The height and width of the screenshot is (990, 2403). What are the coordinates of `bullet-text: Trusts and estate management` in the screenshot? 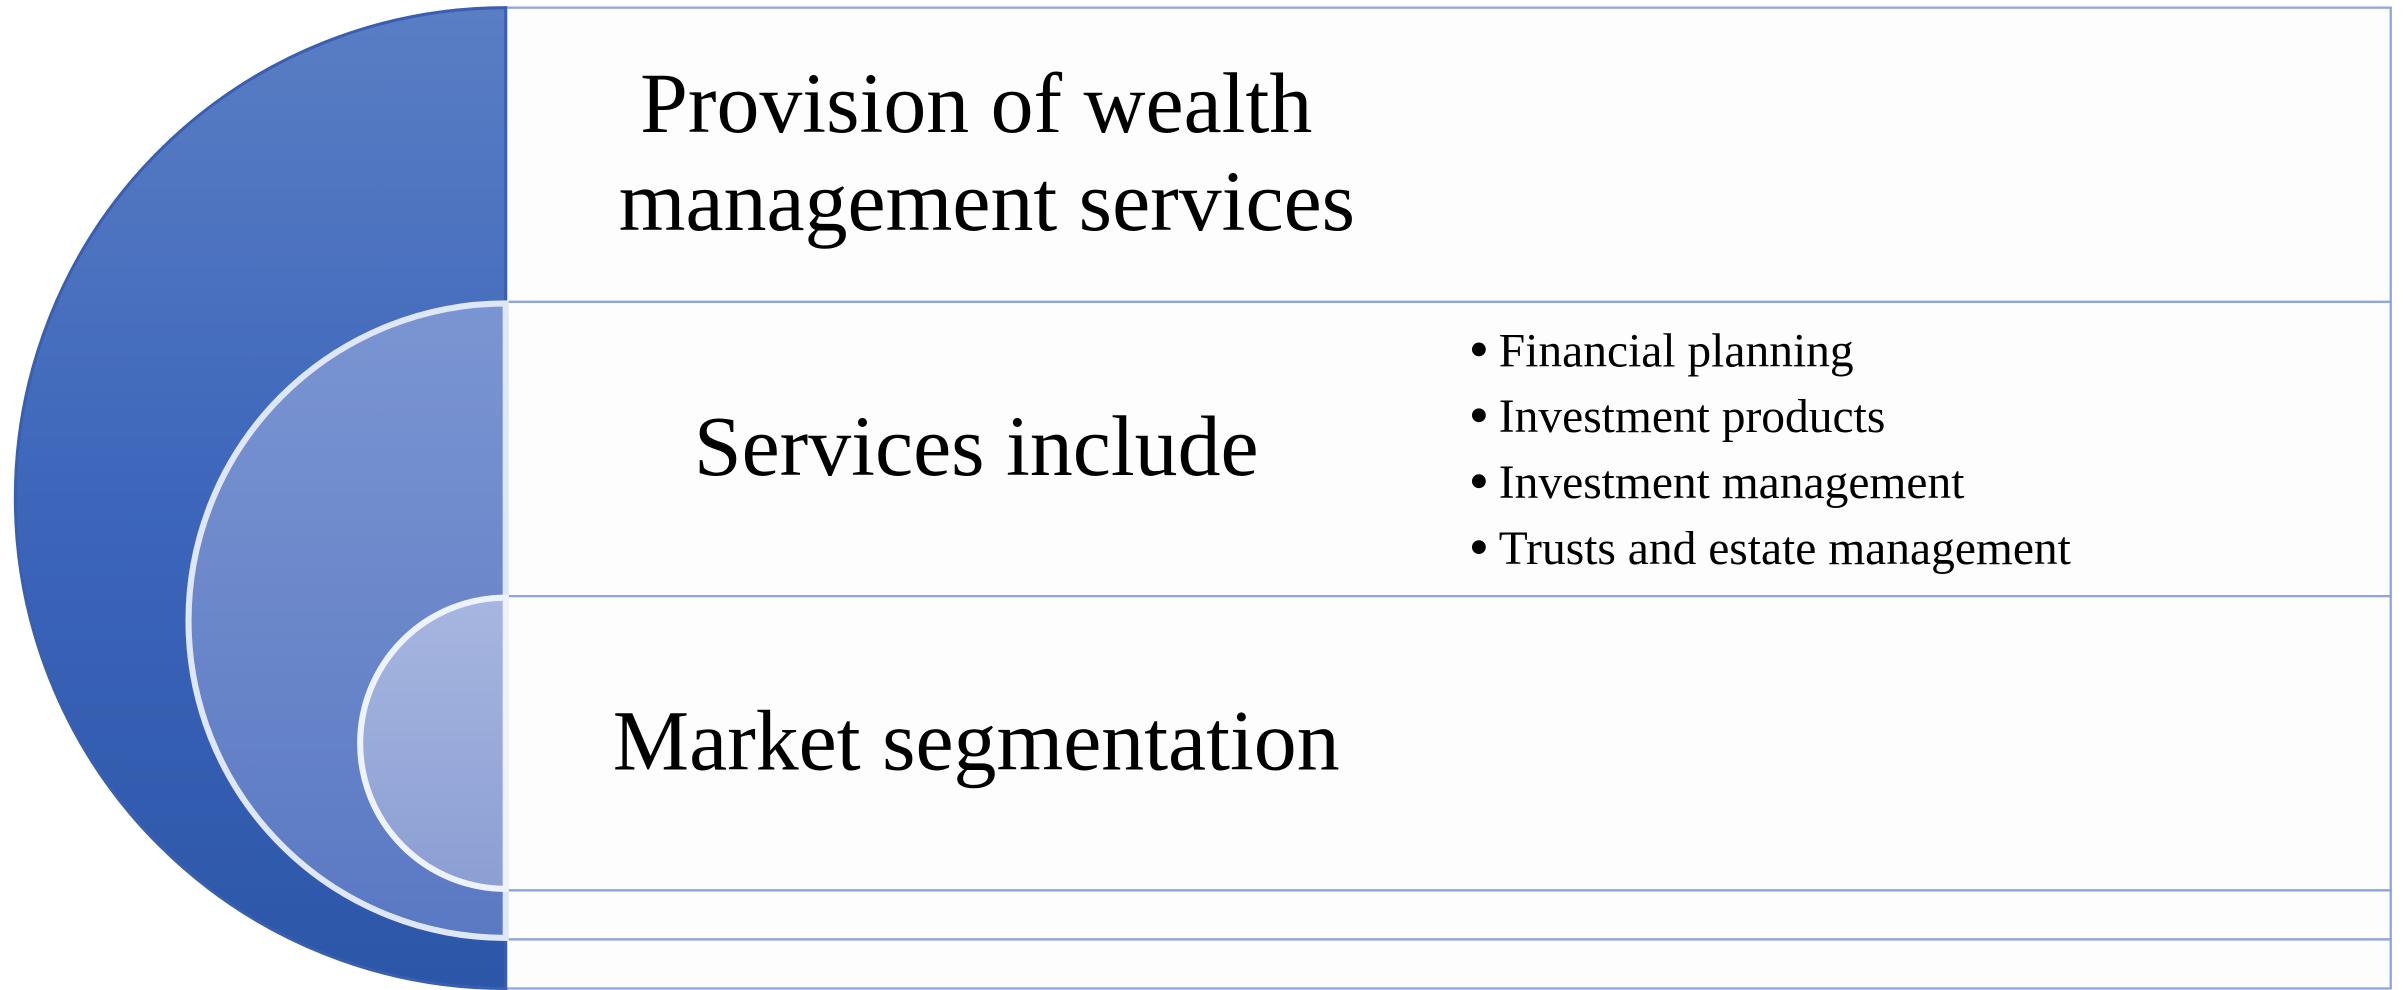 It's located at (1785, 549).